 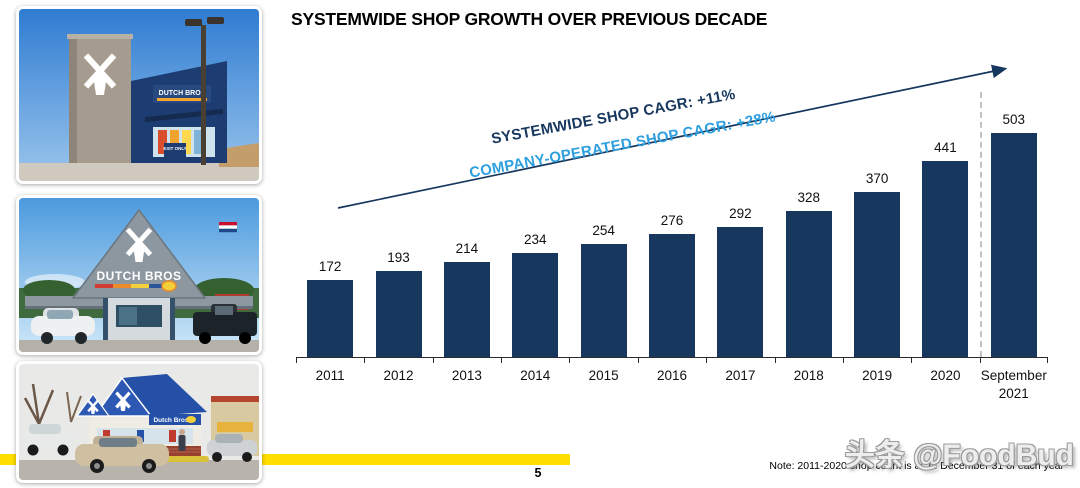 What do you see at coordinates (398, 314) in the screenshot?
I see `bar-2012` at bounding box center [398, 314].